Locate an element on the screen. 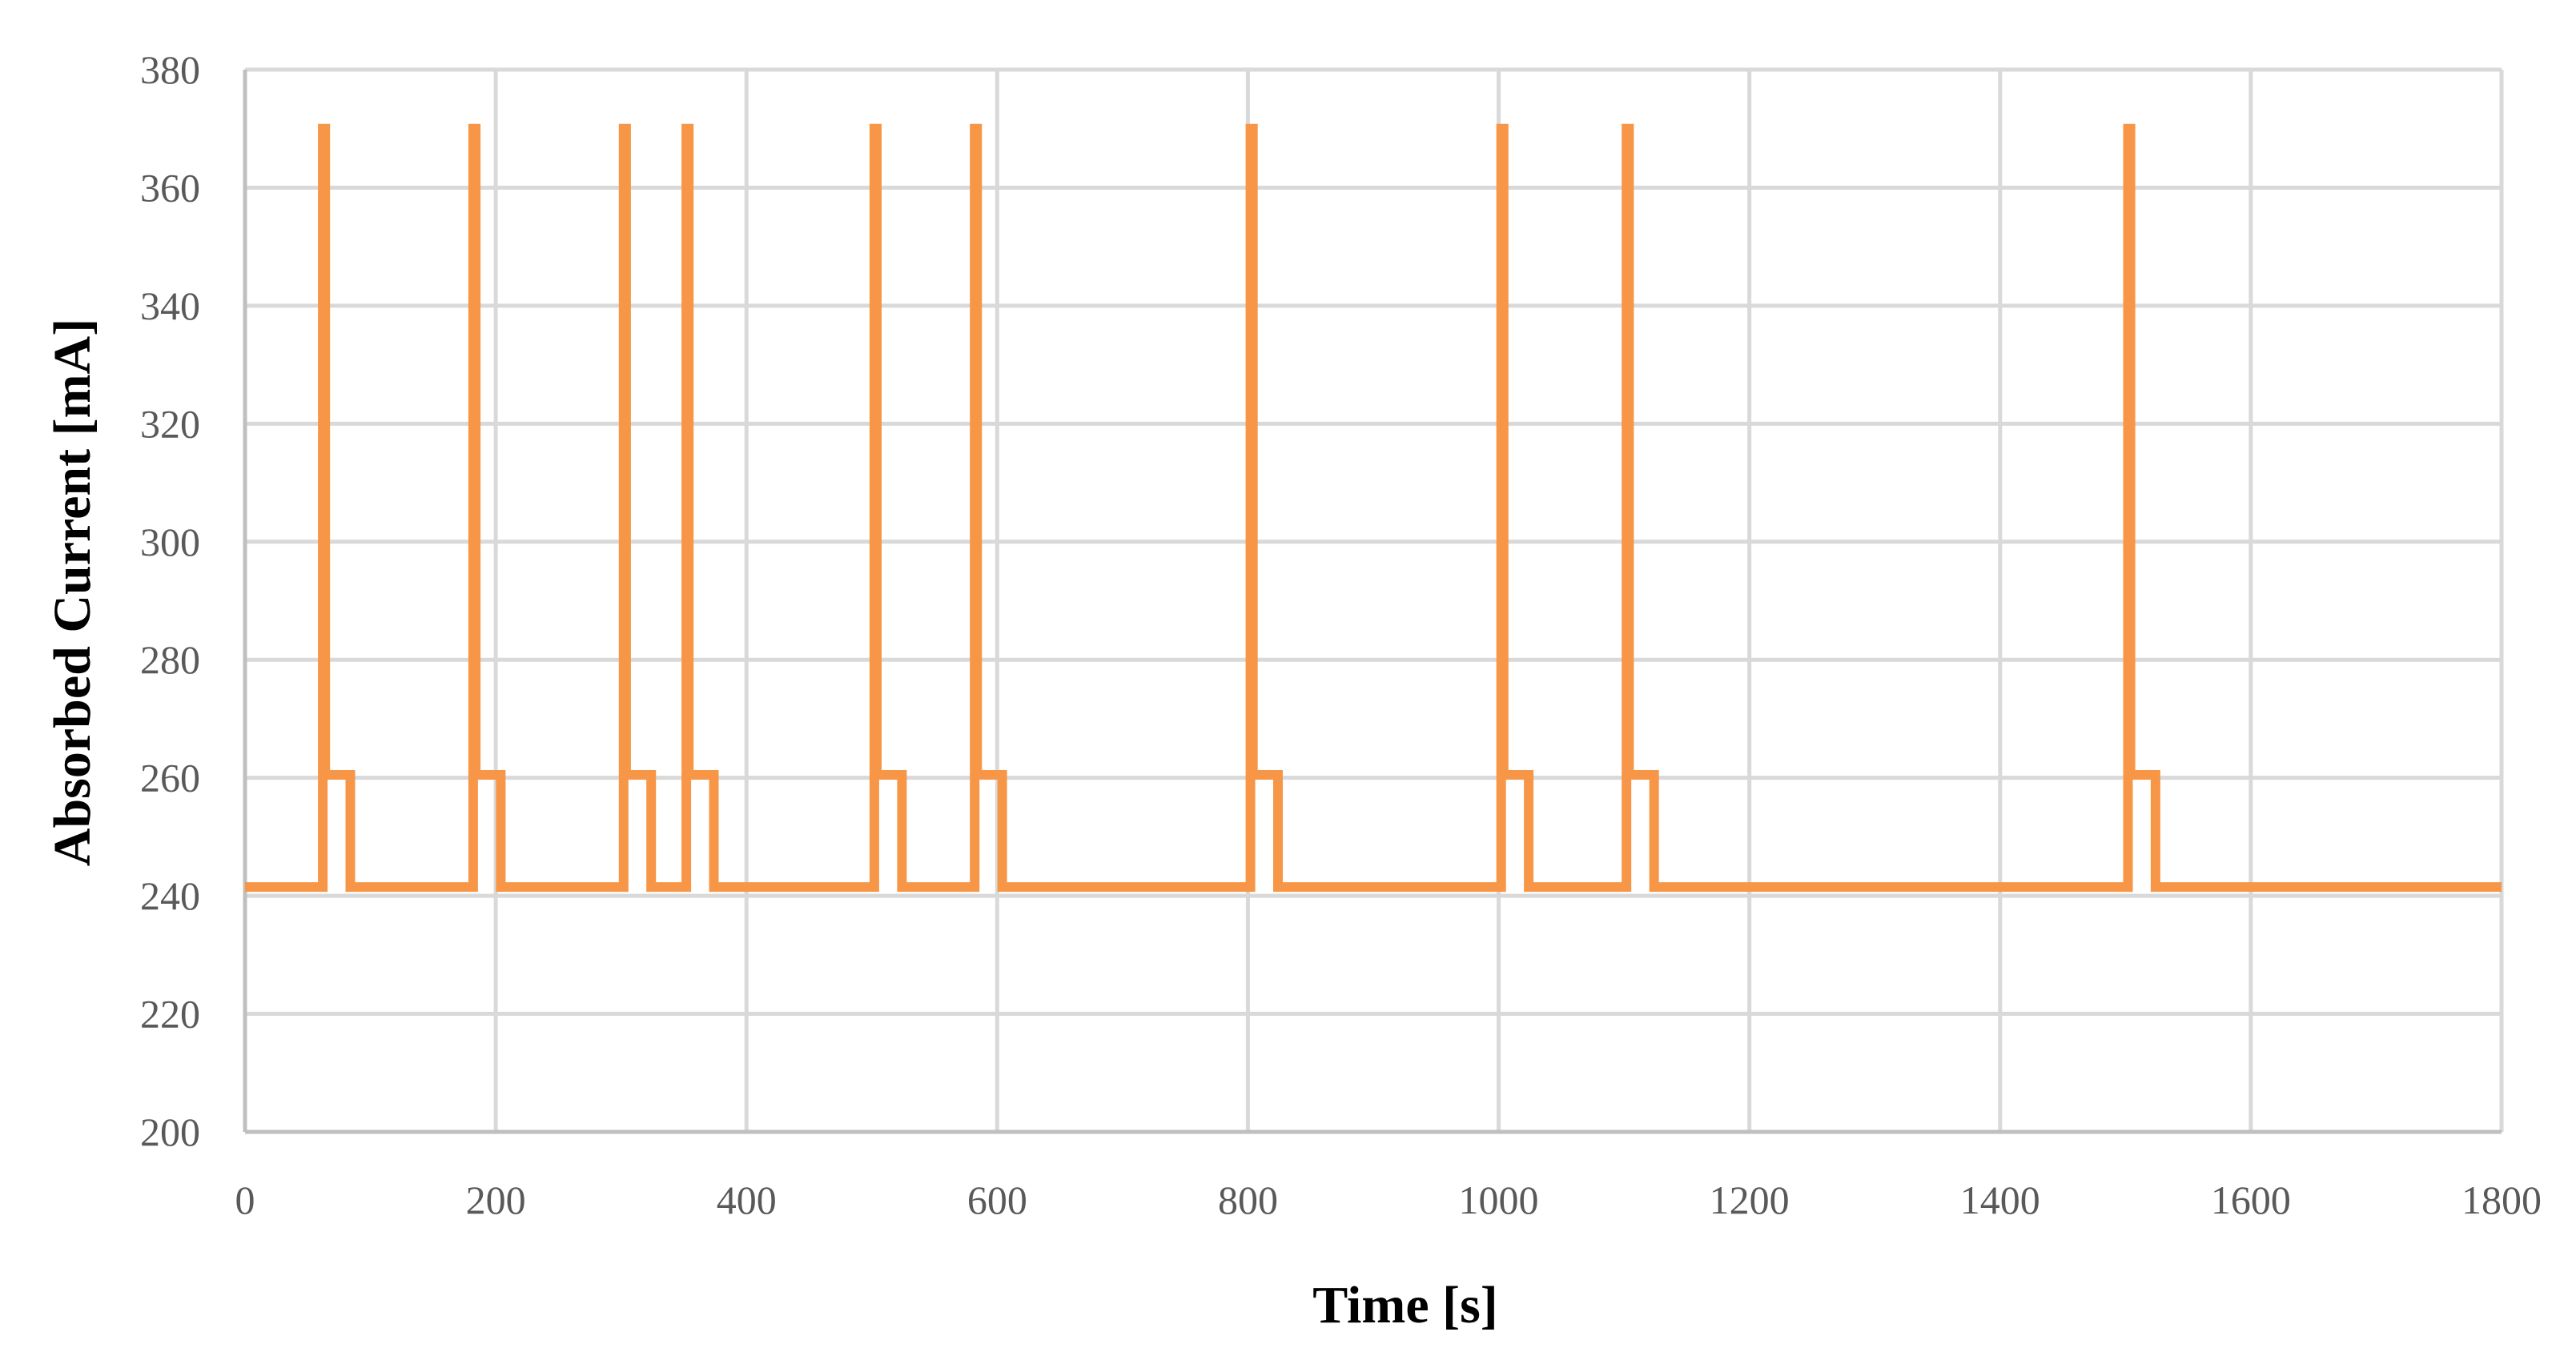 The image size is (2576, 1352). x-tick-label: 0 is located at coordinates (245, 1199).